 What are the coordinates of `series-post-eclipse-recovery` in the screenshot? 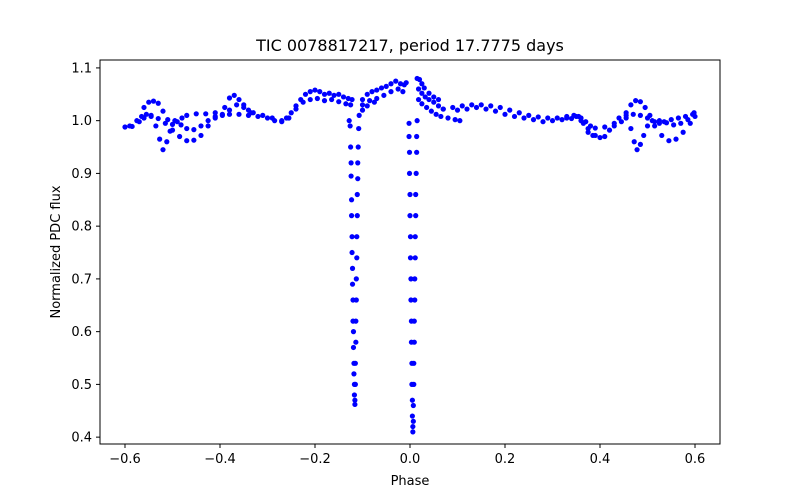 It's located at (438, 99).